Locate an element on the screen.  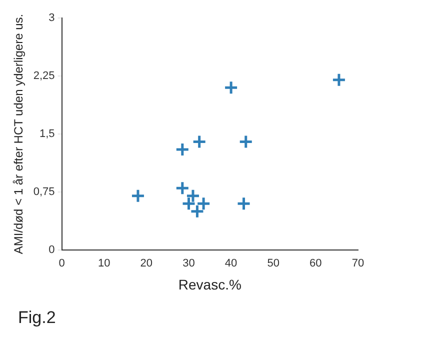
x-tick-label: 60 is located at coordinates (316, 264).